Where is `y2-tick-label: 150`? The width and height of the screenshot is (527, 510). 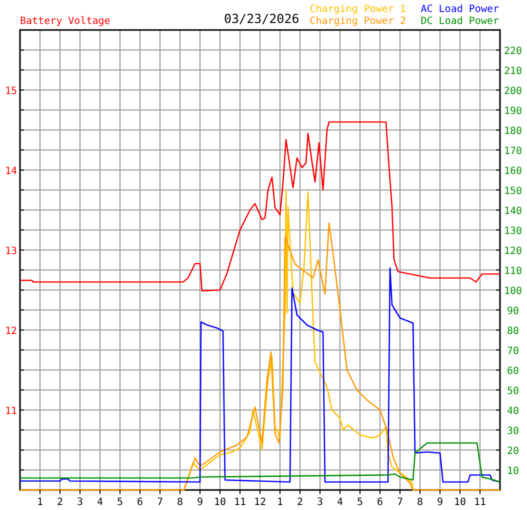 y2-tick-label: 150 is located at coordinates (513, 191).